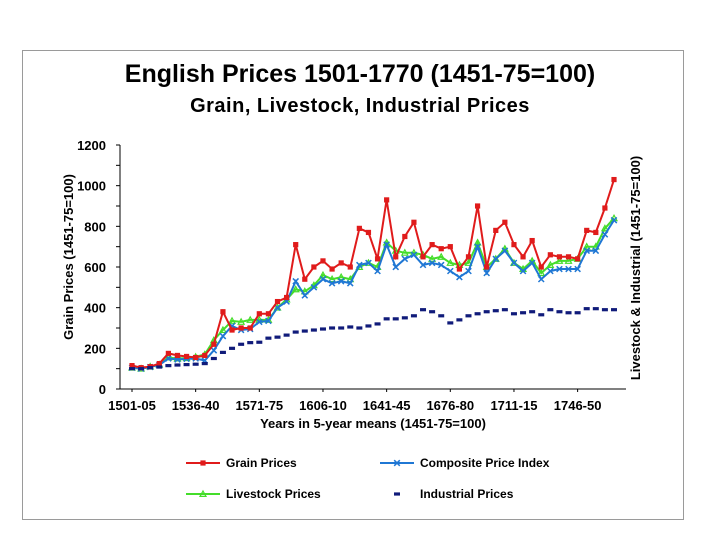  I want to click on x-tick-label: 1641-45, so click(387, 405).